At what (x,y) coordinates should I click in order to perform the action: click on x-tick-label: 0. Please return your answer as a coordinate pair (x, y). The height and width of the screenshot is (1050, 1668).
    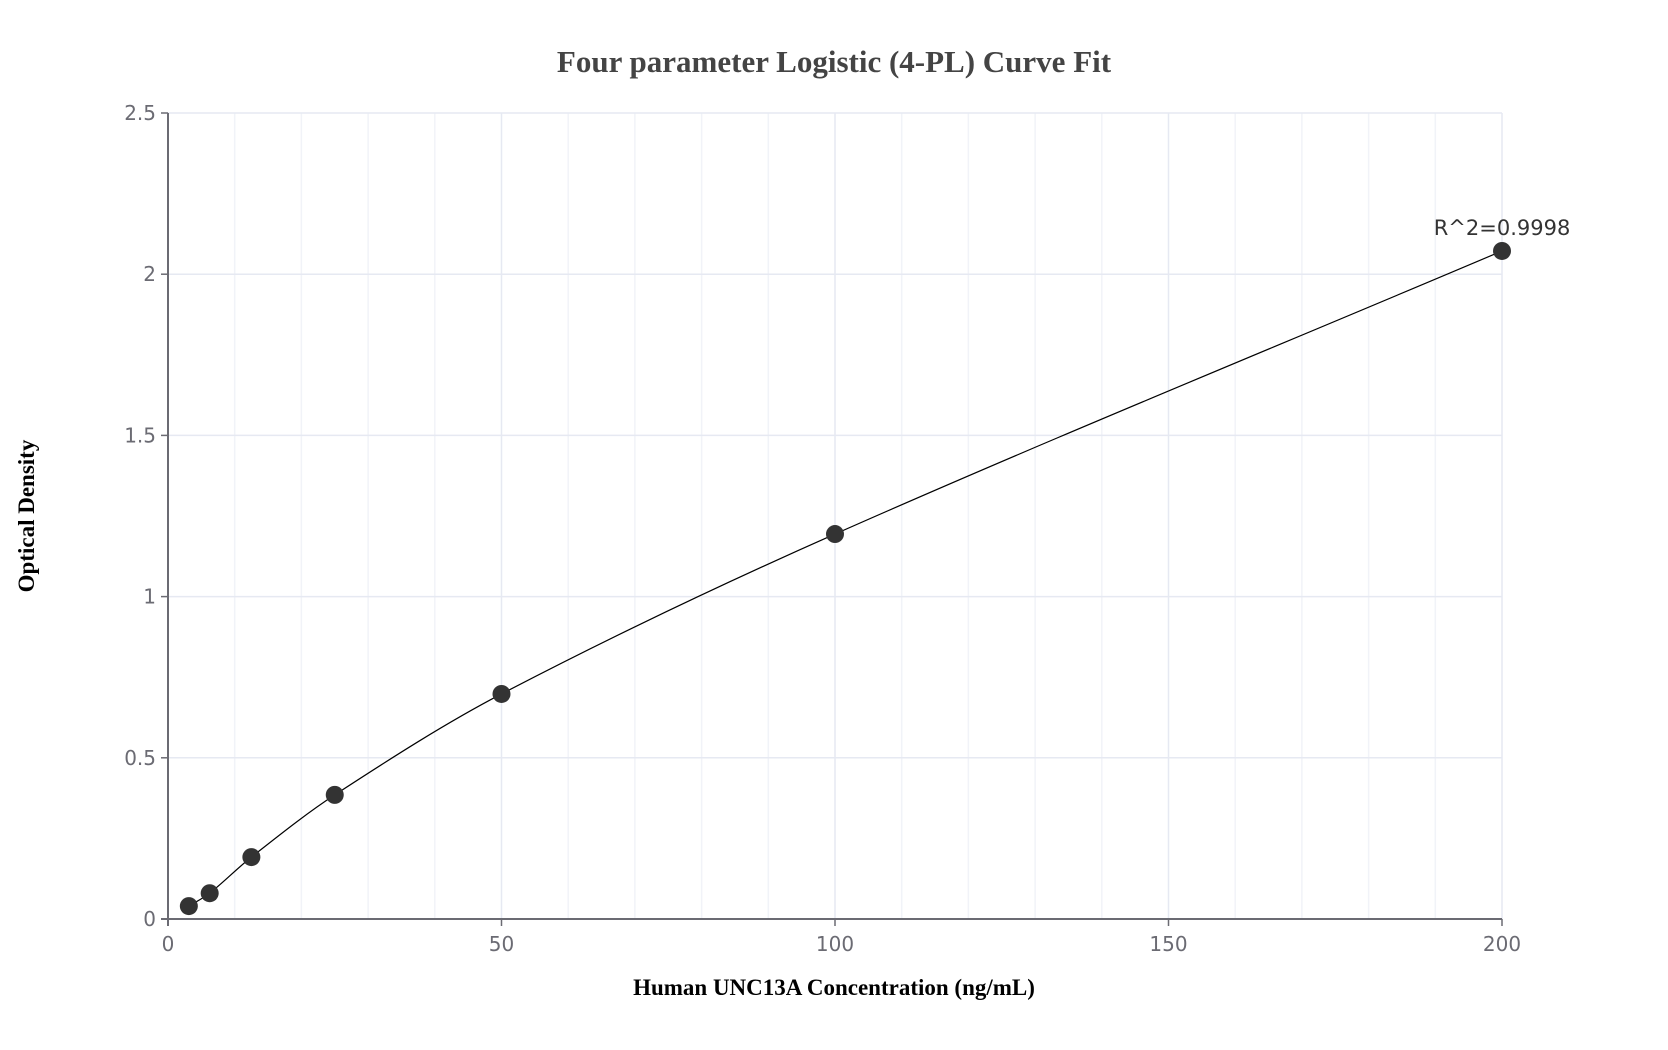
    Looking at the image, I should click on (168, 944).